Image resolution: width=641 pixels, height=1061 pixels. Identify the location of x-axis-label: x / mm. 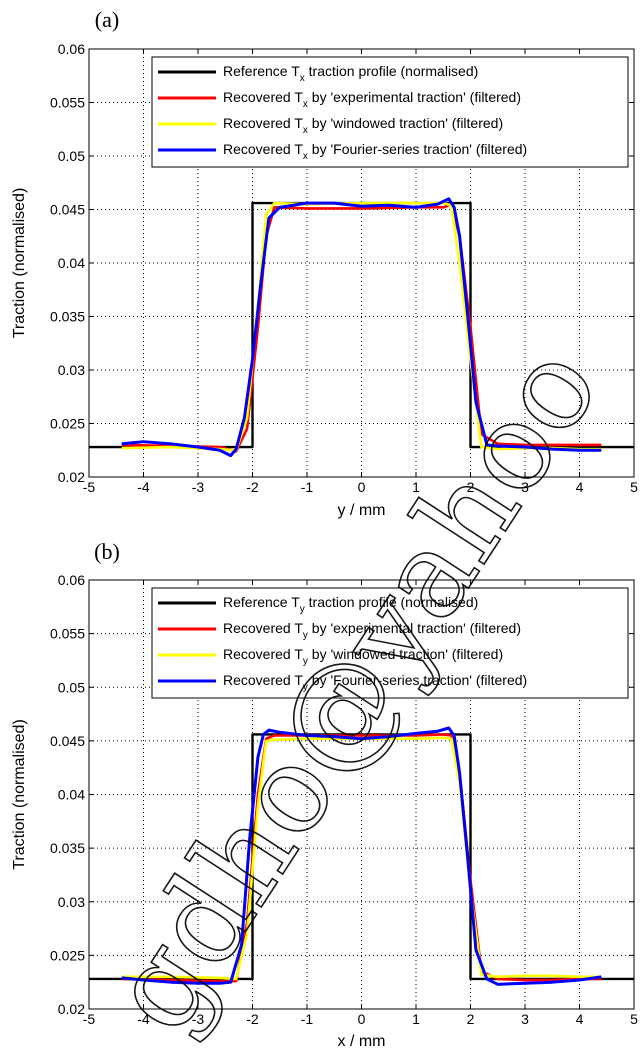
(362, 1041).